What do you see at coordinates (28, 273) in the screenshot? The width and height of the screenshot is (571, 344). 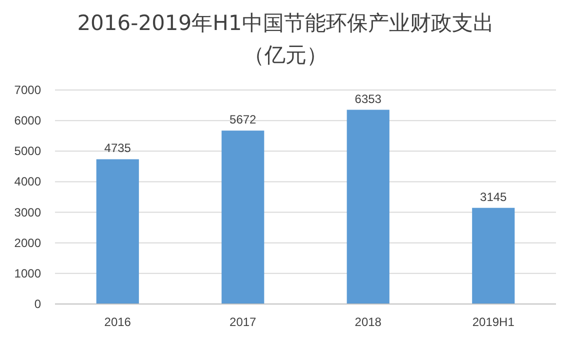 I see `y-tick-label: 1000` at bounding box center [28, 273].